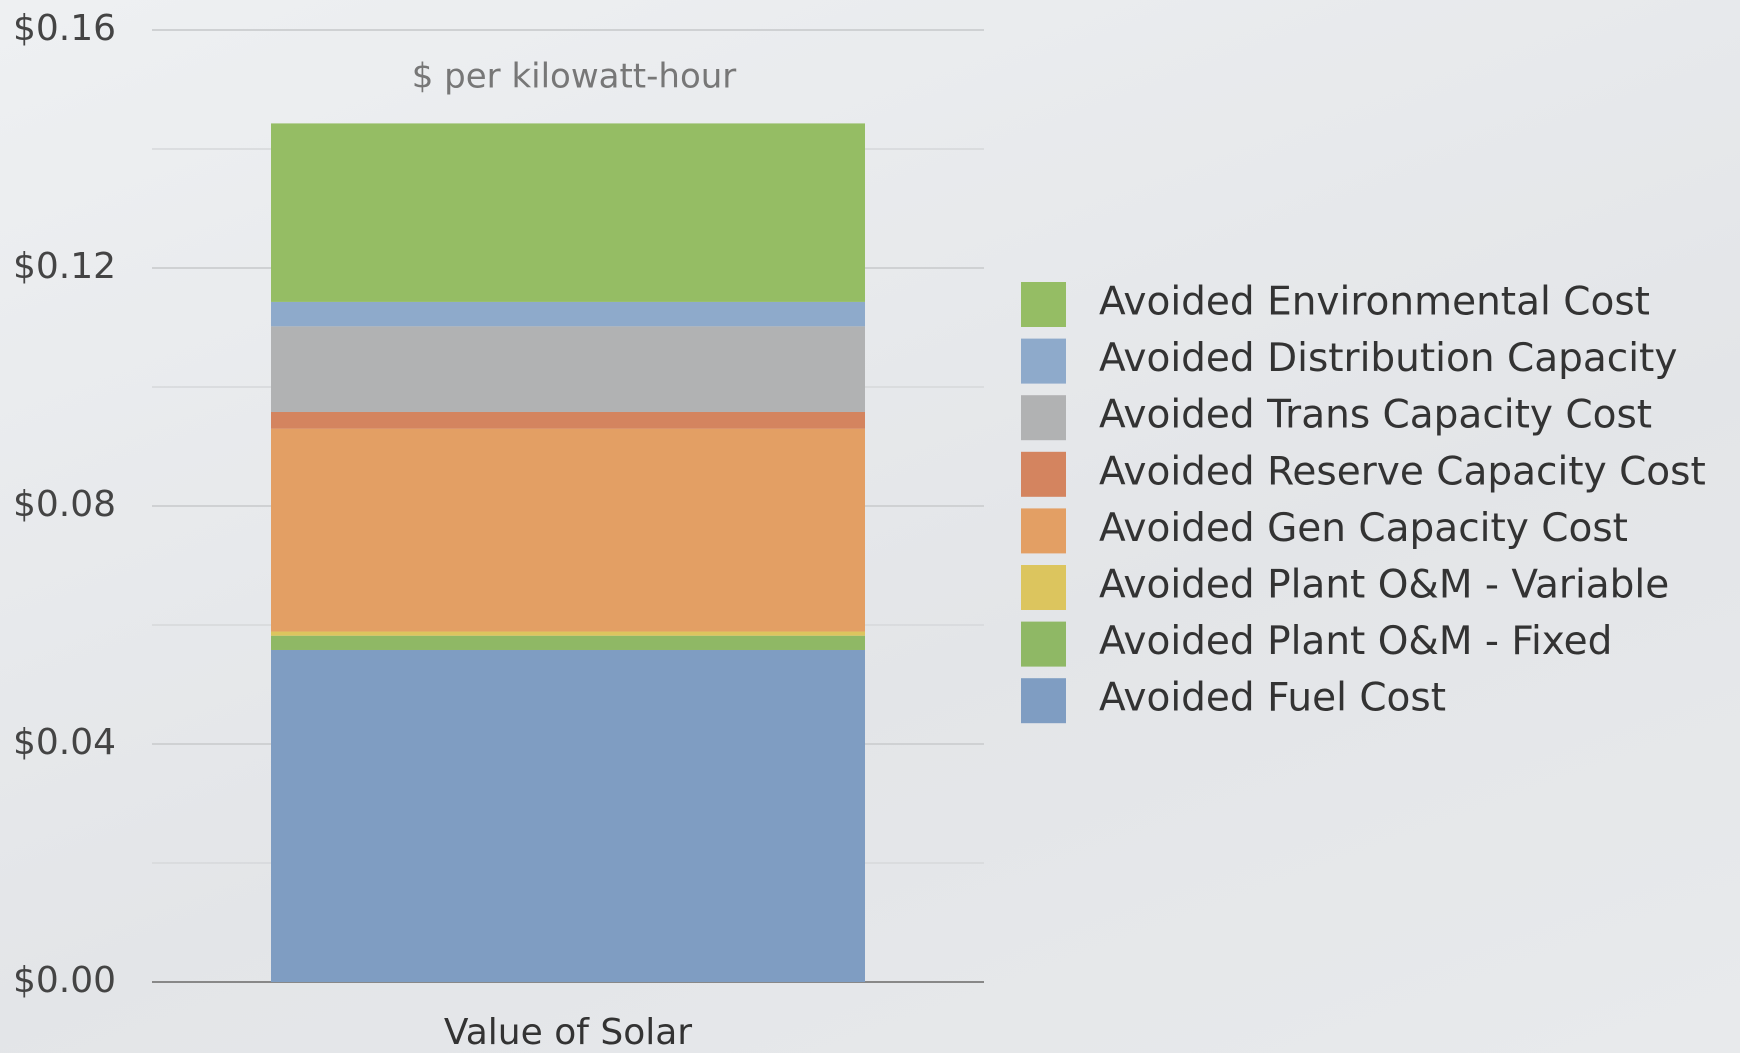  What do you see at coordinates (1363, 528) in the screenshot?
I see `legend-label: Avoided Gen Capacity Cost` at bounding box center [1363, 528].